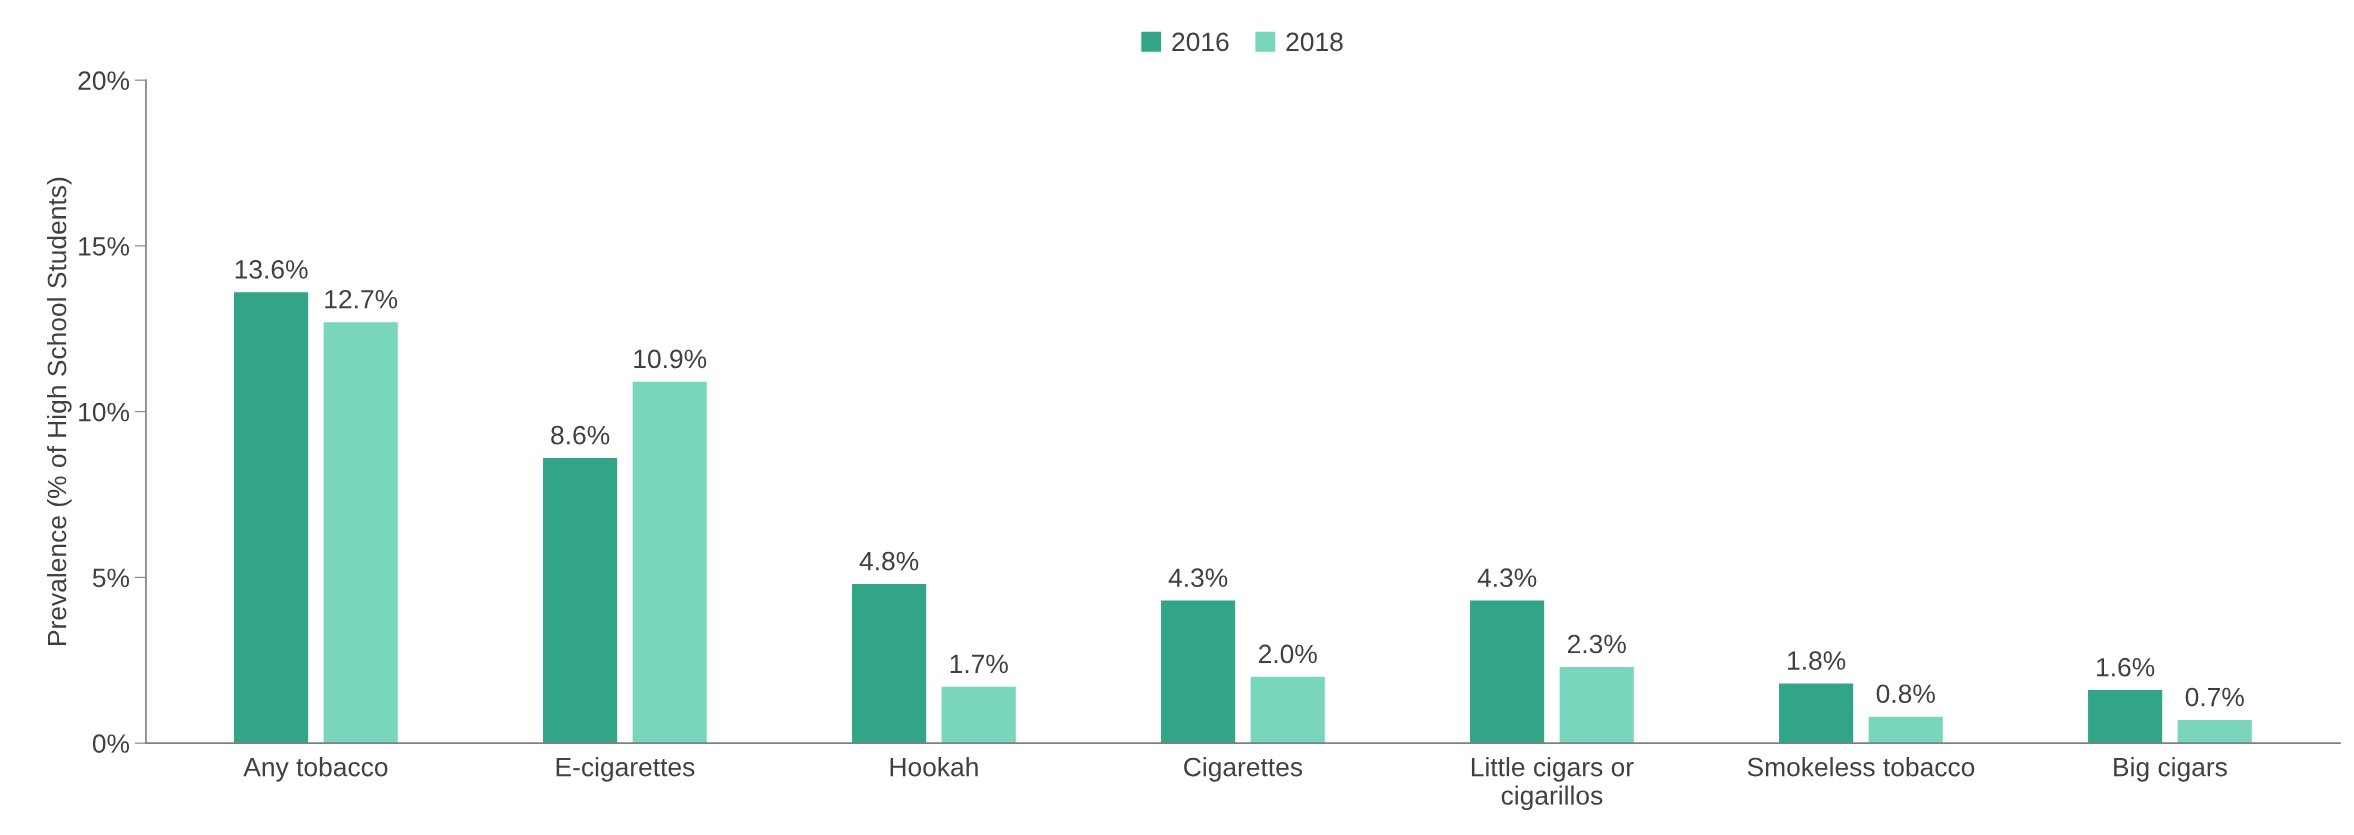 This screenshot has width=2354, height=835. I want to click on y-tick-label: 10%, so click(104, 412).